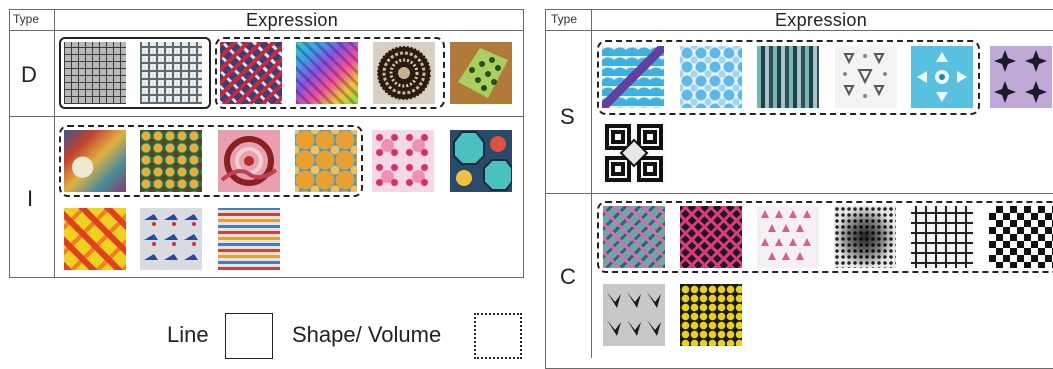 Image resolution: width=1053 pixels, height=369 pixels. I want to click on red-swirl-graphic, so click(249, 161).